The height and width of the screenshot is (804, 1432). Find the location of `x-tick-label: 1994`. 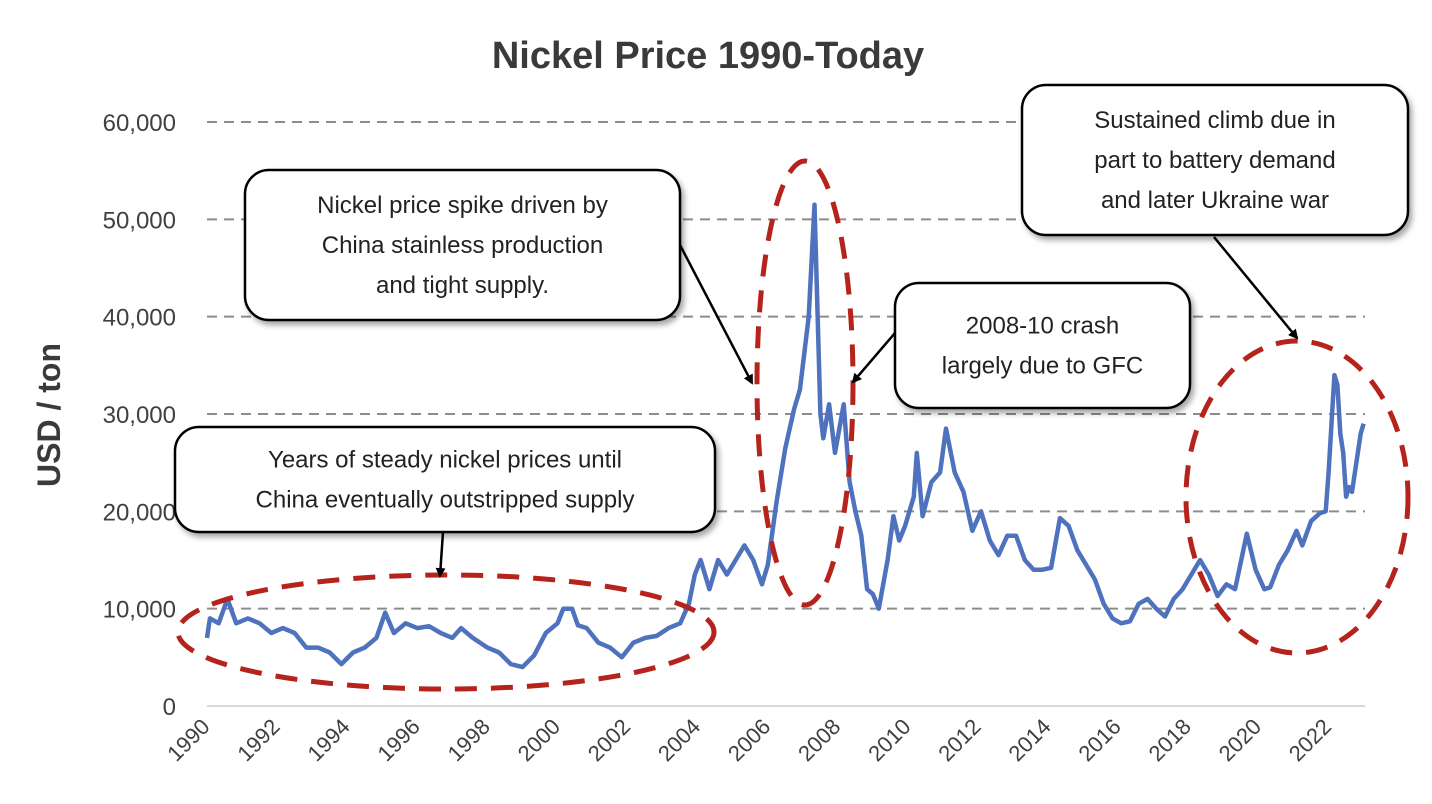

x-tick-label: 1994 is located at coordinates (328, 740).